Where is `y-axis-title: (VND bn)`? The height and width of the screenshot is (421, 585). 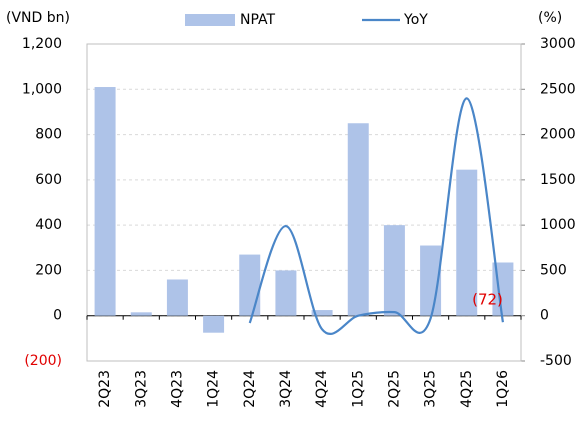
y-axis-title: (VND bn) is located at coordinates (38, 18).